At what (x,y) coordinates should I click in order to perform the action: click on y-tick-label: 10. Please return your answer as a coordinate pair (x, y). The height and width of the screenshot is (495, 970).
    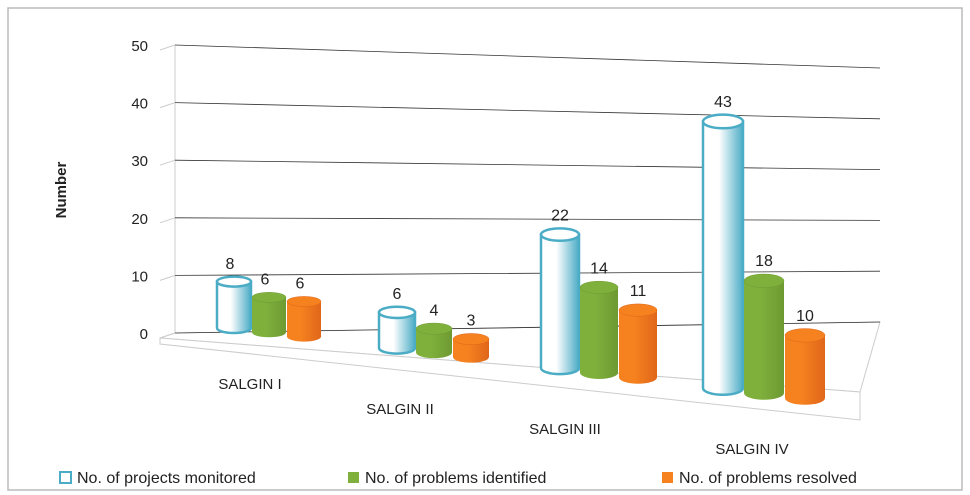
    Looking at the image, I should click on (139, 276).